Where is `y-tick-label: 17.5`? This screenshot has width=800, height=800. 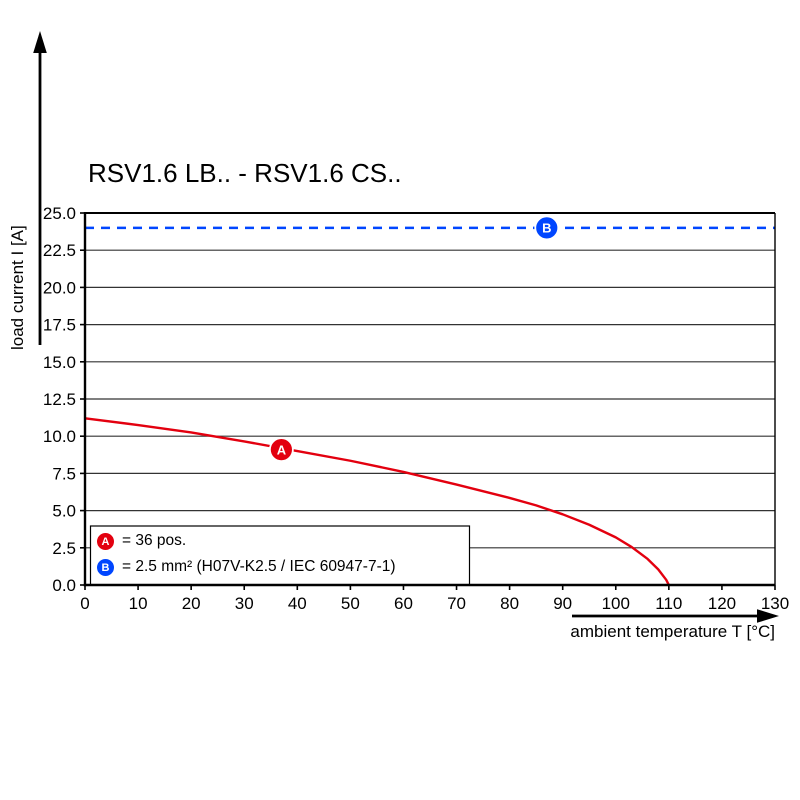
y-tick-label: 17.5 is located at coordinates (59, 325).